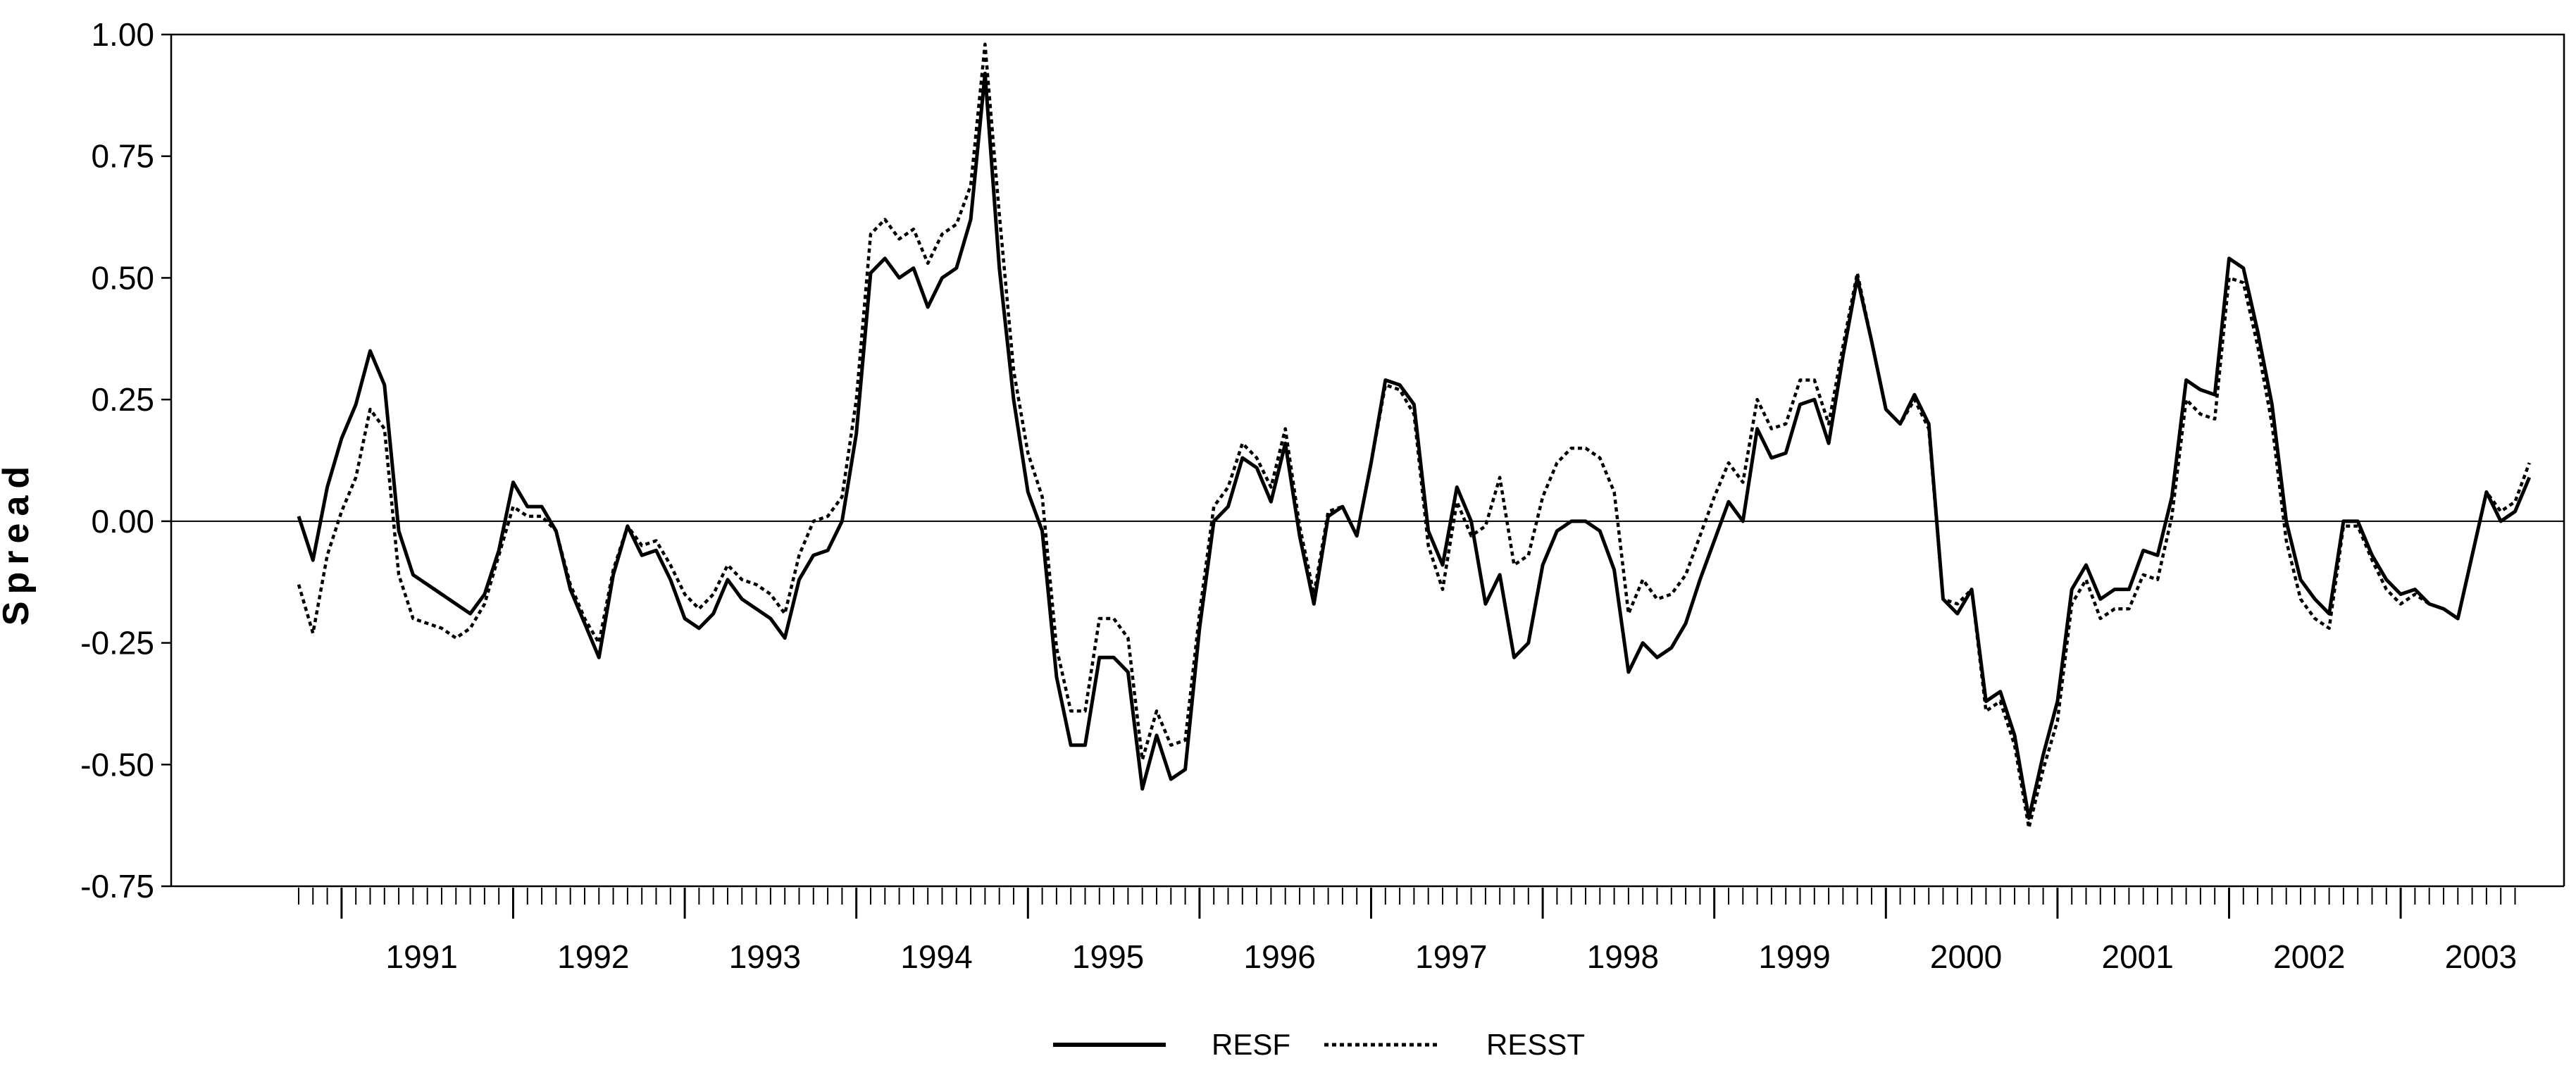  What do you see at coordinates (1623, 956) in the screenshot?
I see `x-tick-label: 1998` at bounding box center [1623, 956].